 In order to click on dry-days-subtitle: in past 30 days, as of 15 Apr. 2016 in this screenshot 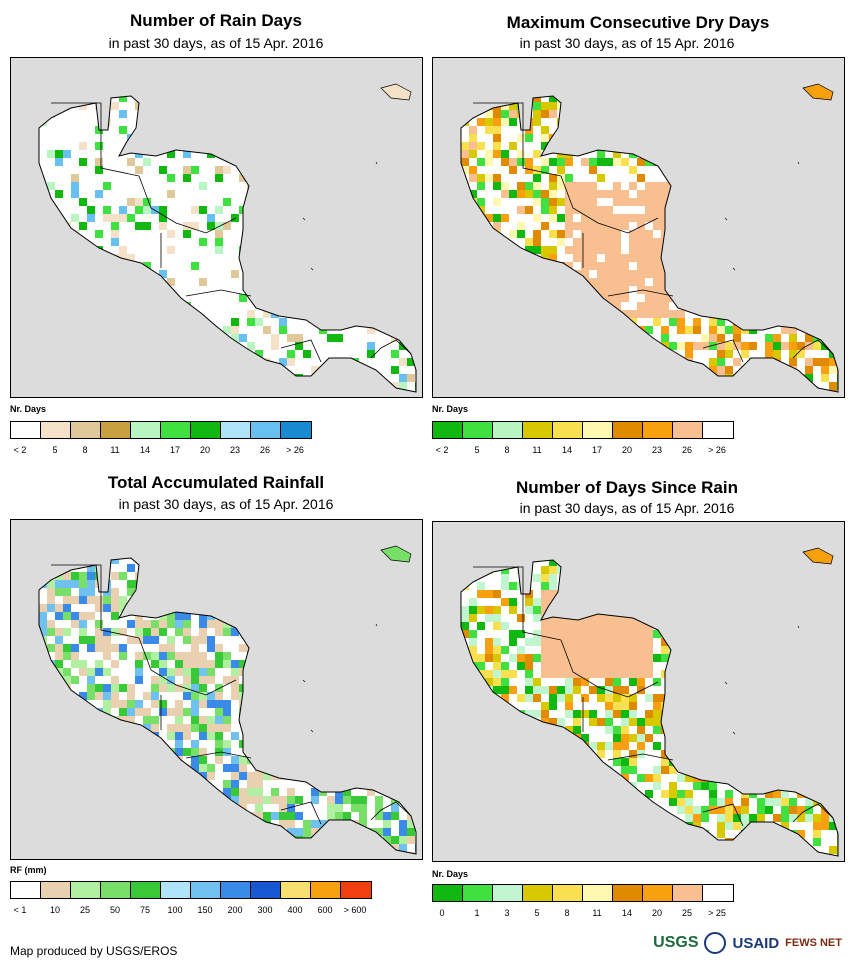, I will do `click(627, 43)`.